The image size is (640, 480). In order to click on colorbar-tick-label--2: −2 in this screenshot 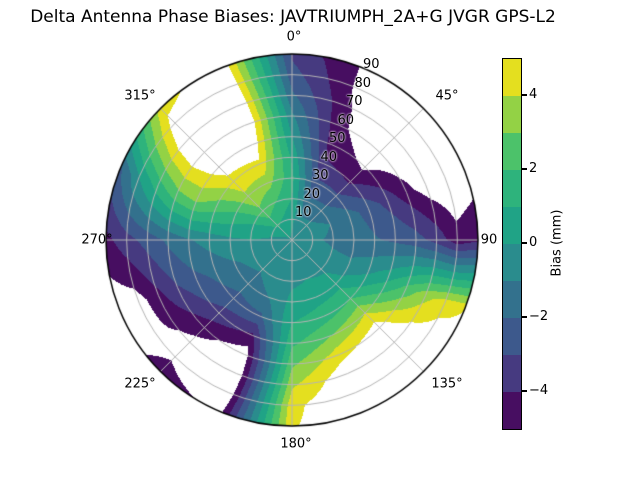, I will do `click(539, 316)`.